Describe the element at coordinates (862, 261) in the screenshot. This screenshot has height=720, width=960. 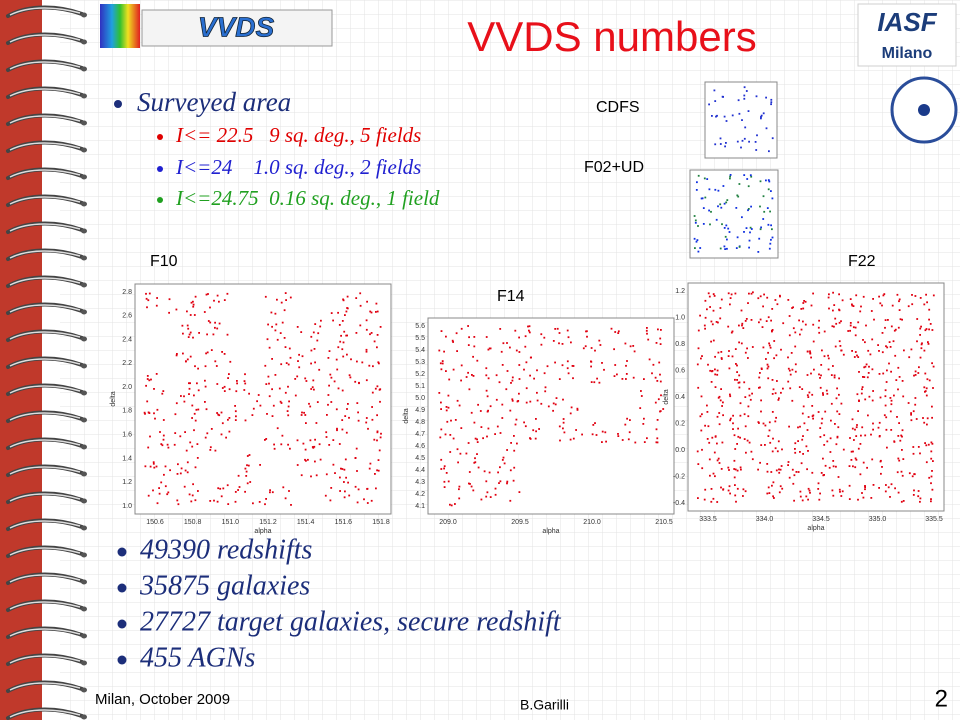
I see `field-label: F22` at that location.